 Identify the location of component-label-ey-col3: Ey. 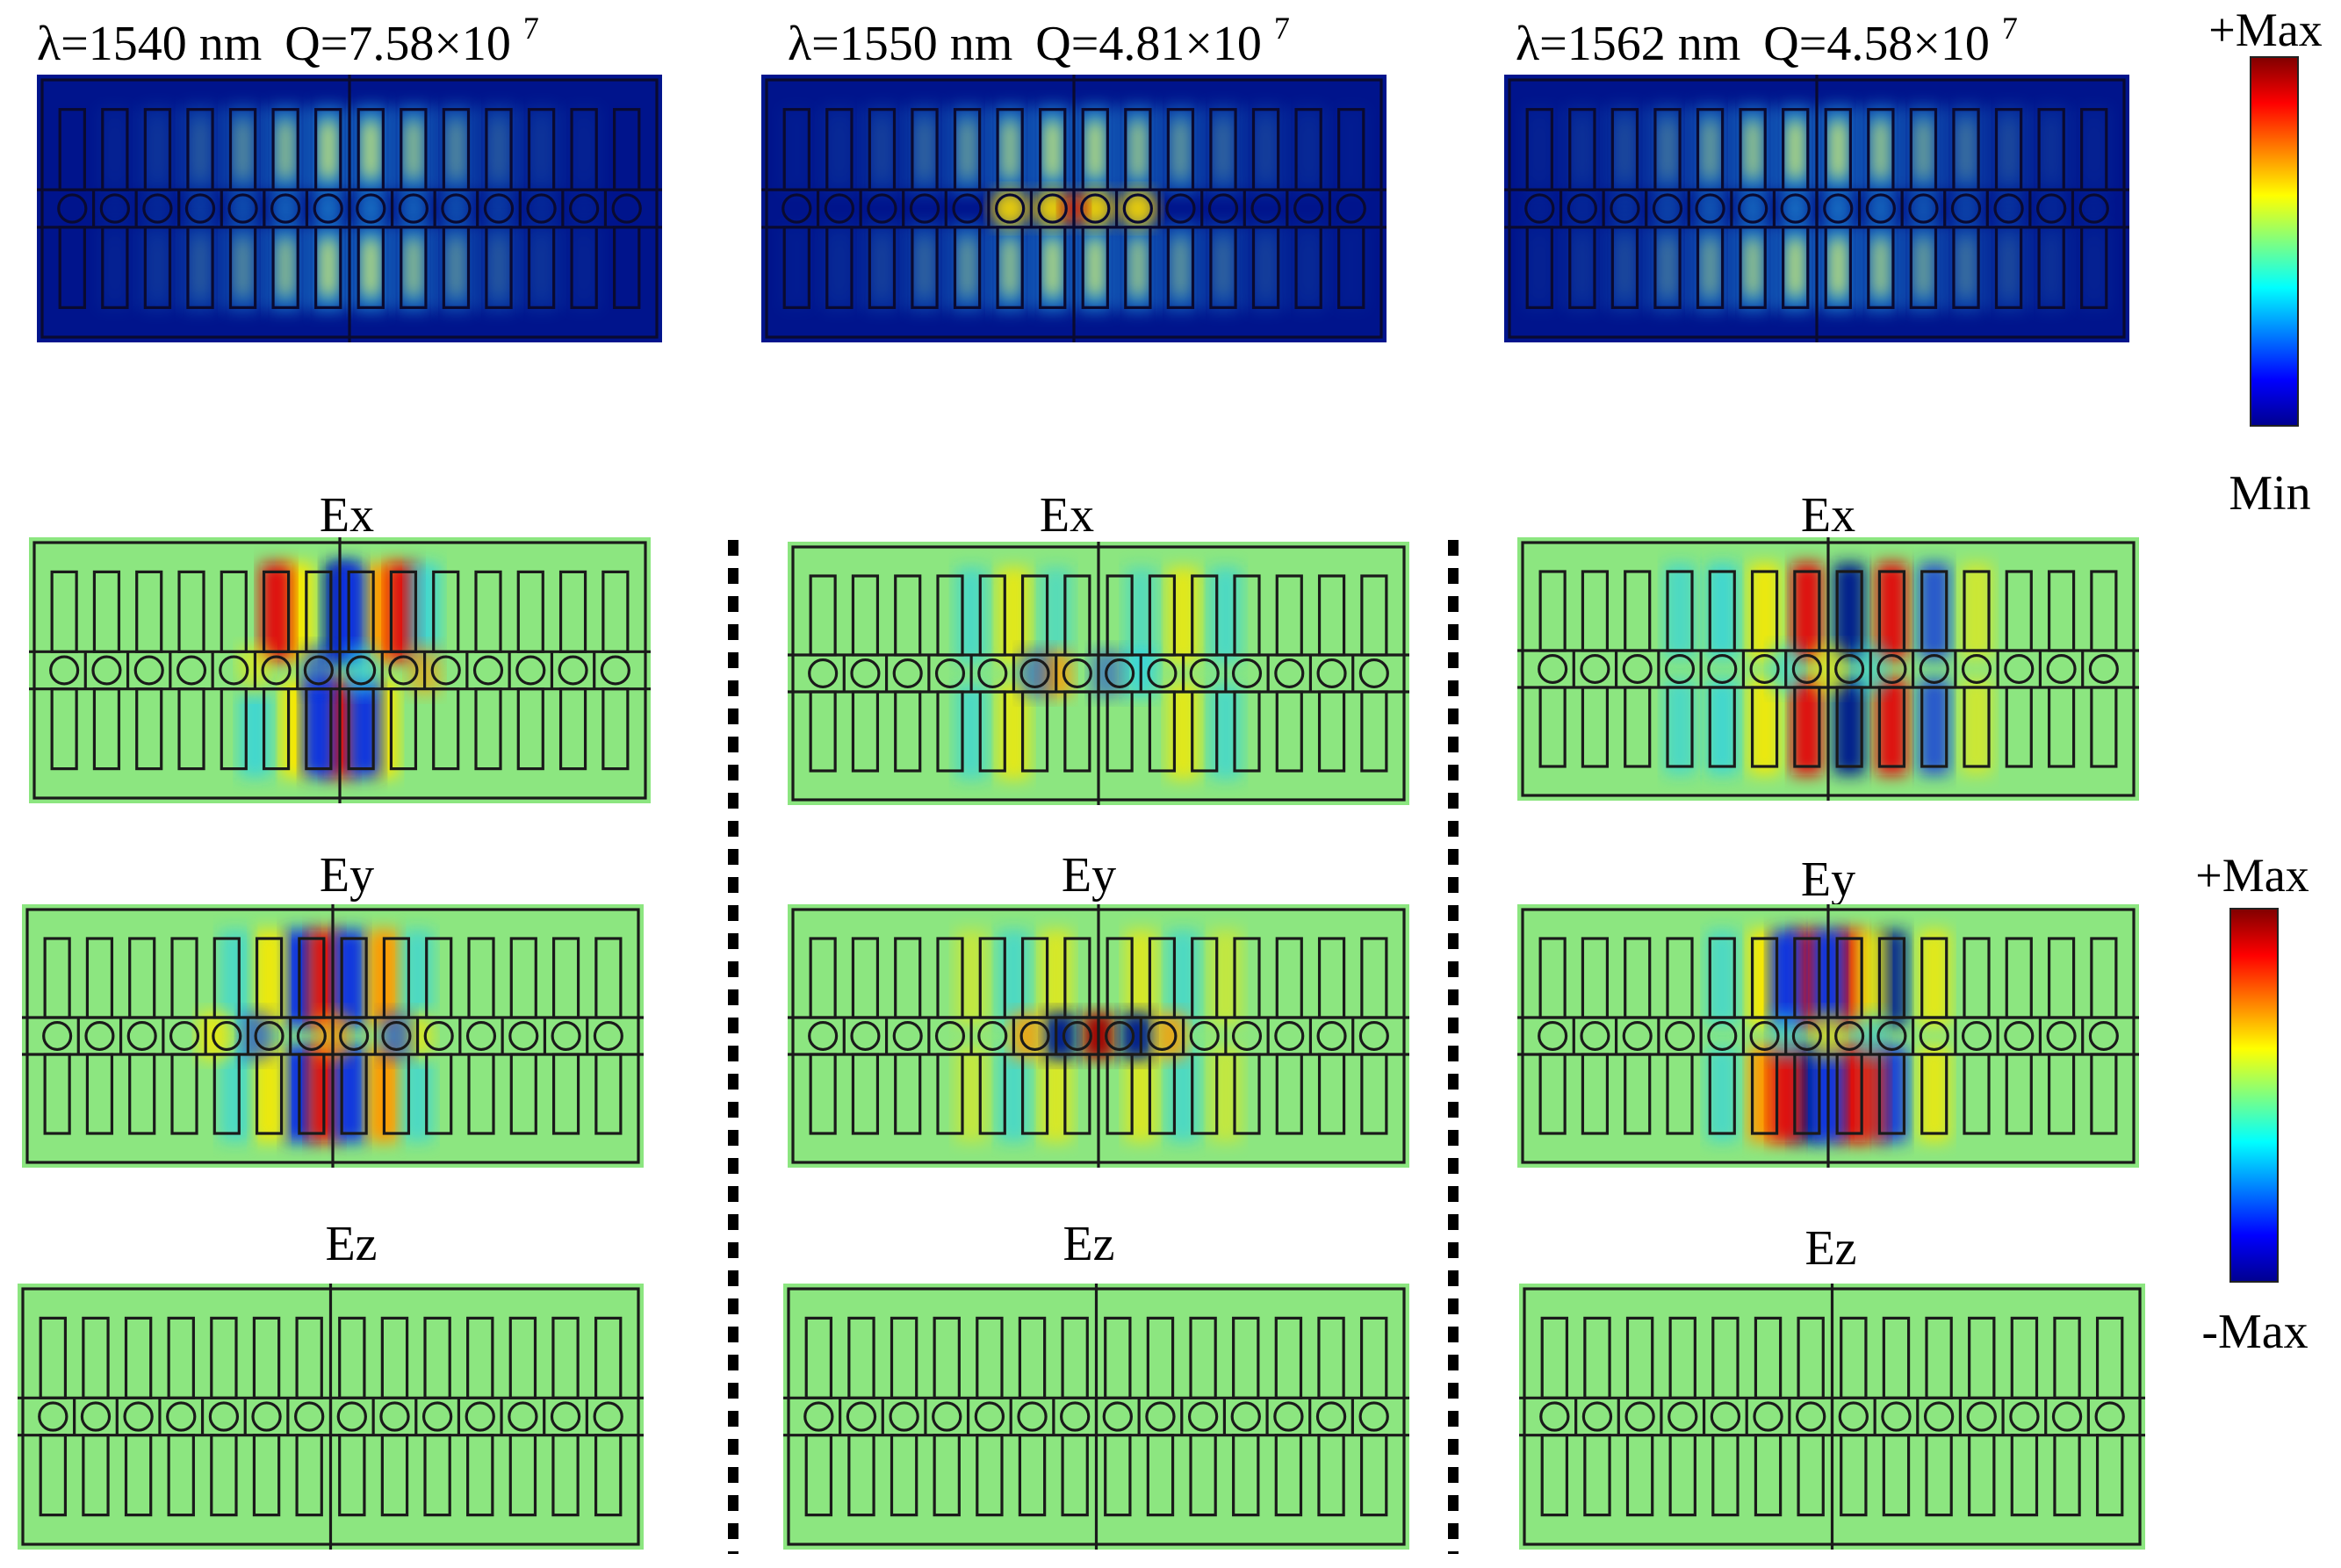
(1828, 879).